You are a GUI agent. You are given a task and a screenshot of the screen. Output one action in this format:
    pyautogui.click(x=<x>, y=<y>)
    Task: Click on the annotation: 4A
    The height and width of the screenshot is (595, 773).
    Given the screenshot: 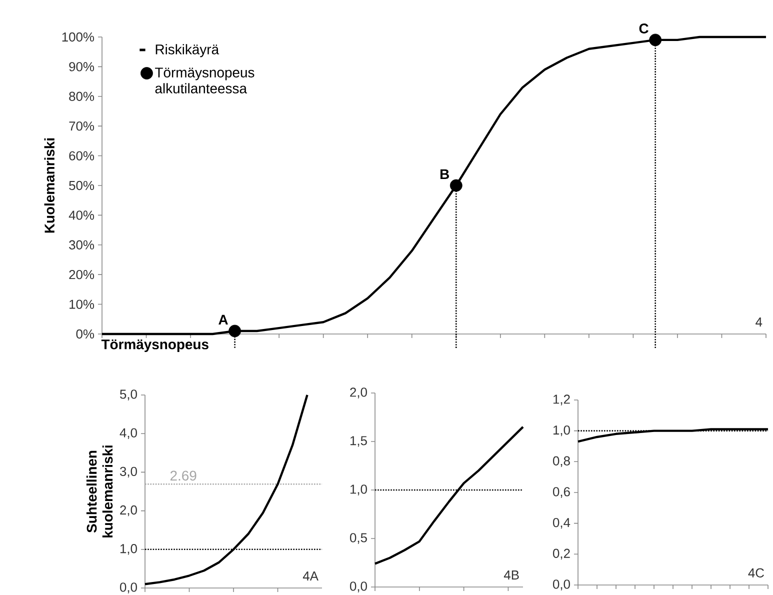 What is the action you would take?
    pyautogui.click(x=310, y=576)
    